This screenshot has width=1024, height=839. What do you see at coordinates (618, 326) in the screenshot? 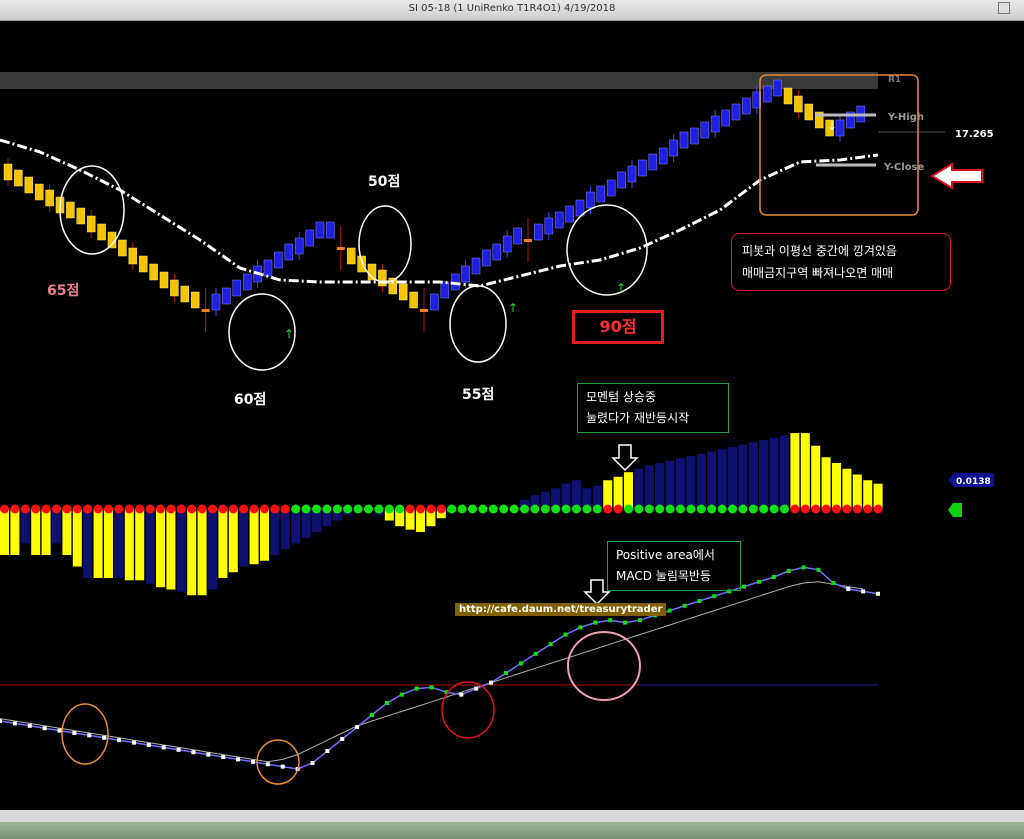
I see `score-90-label: 90점` at bounding box center [618, 326].